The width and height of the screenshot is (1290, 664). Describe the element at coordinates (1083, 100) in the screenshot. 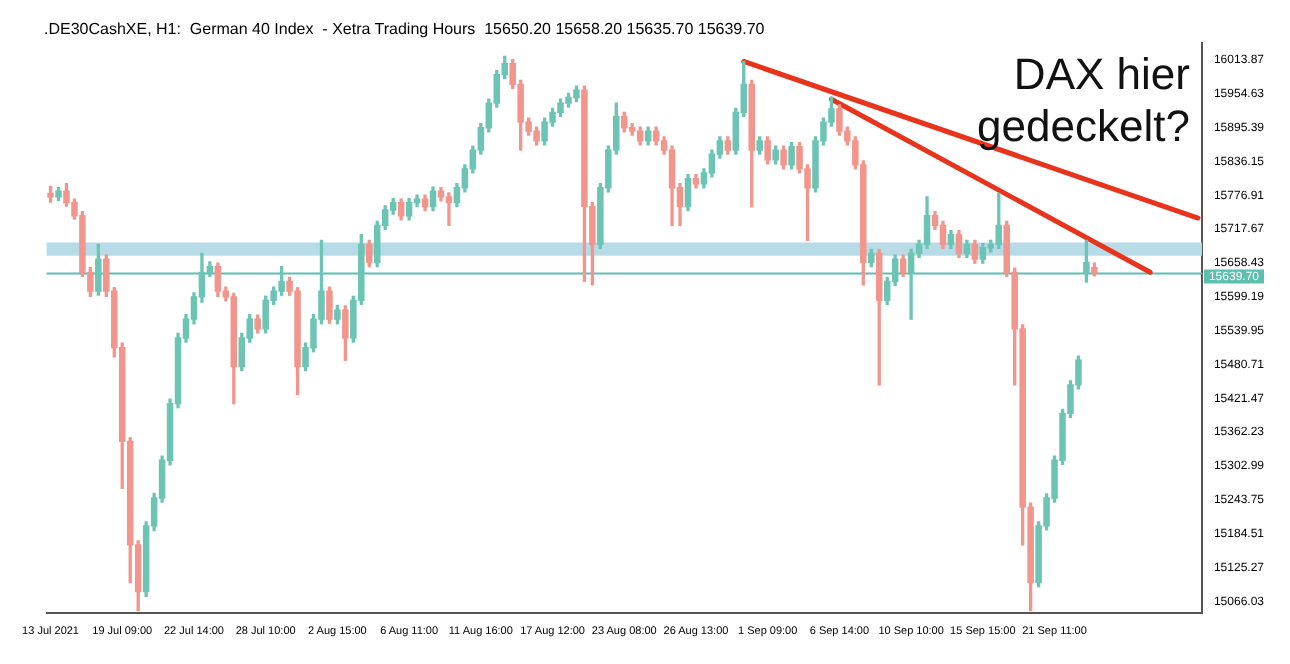

I see `annotation: DAX hier gedeckelt?` at that location.